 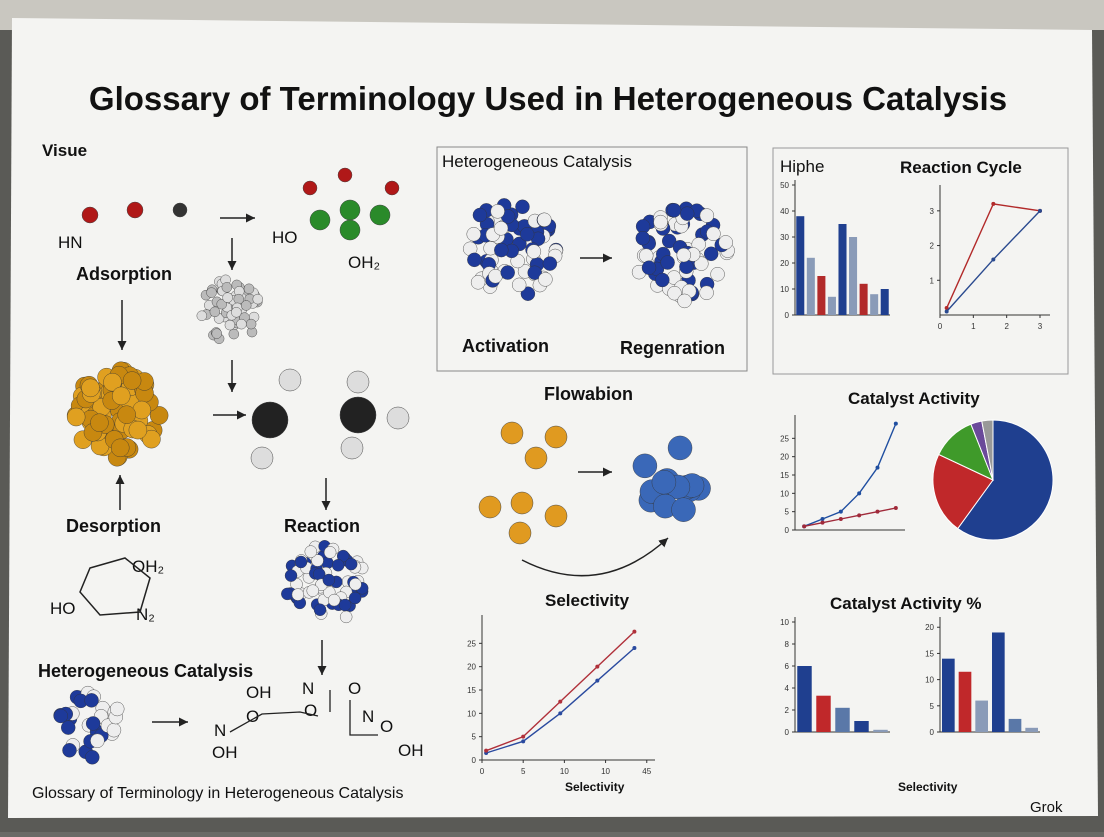 What do you see at coordinates (802, 166) in the screenshot?
I see `chart-title: Hiphe` at bounding box center [802, 166].